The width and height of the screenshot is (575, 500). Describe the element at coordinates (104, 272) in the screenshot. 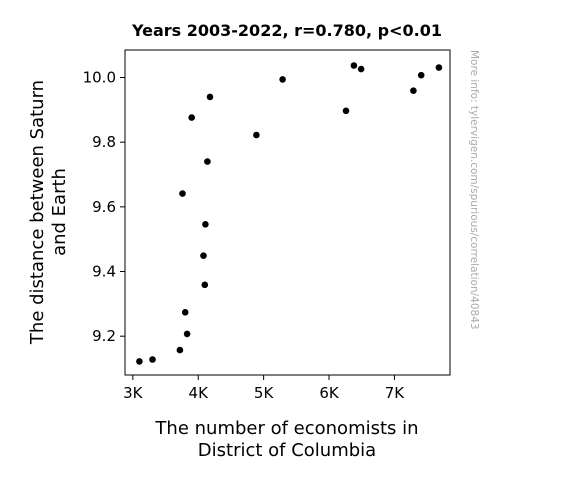

I see `y-tick-label-1: 9.4` at that location.